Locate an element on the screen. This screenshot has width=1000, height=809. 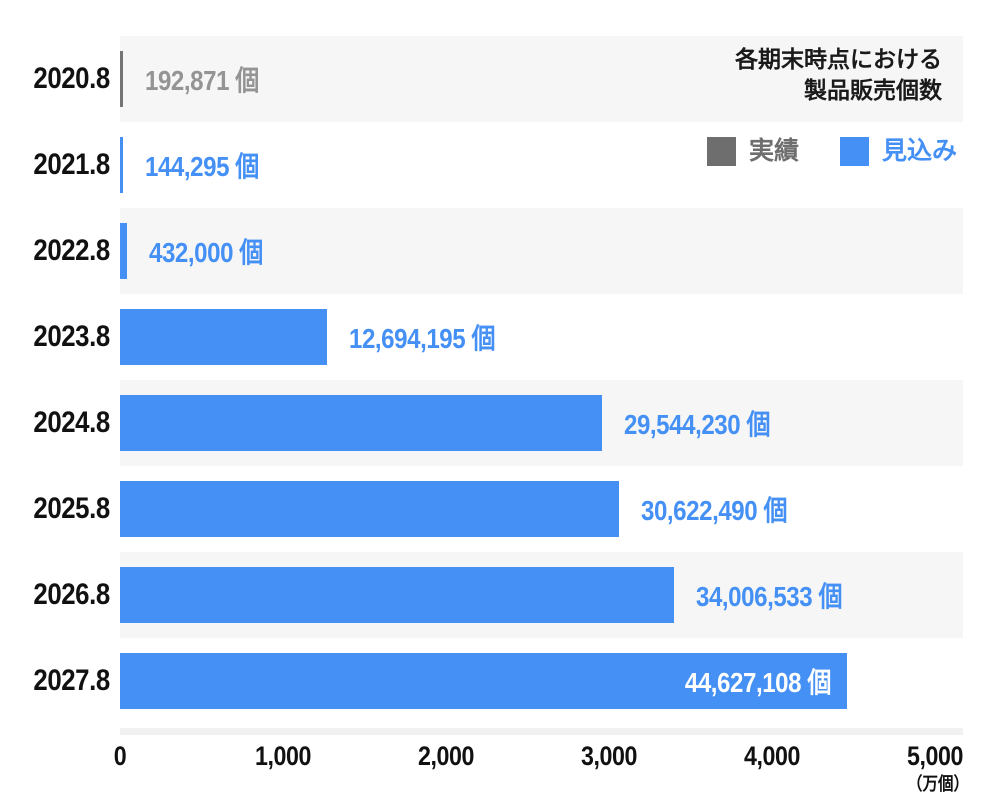
legend-swatch-forecast is located at coordinates (854, 151).